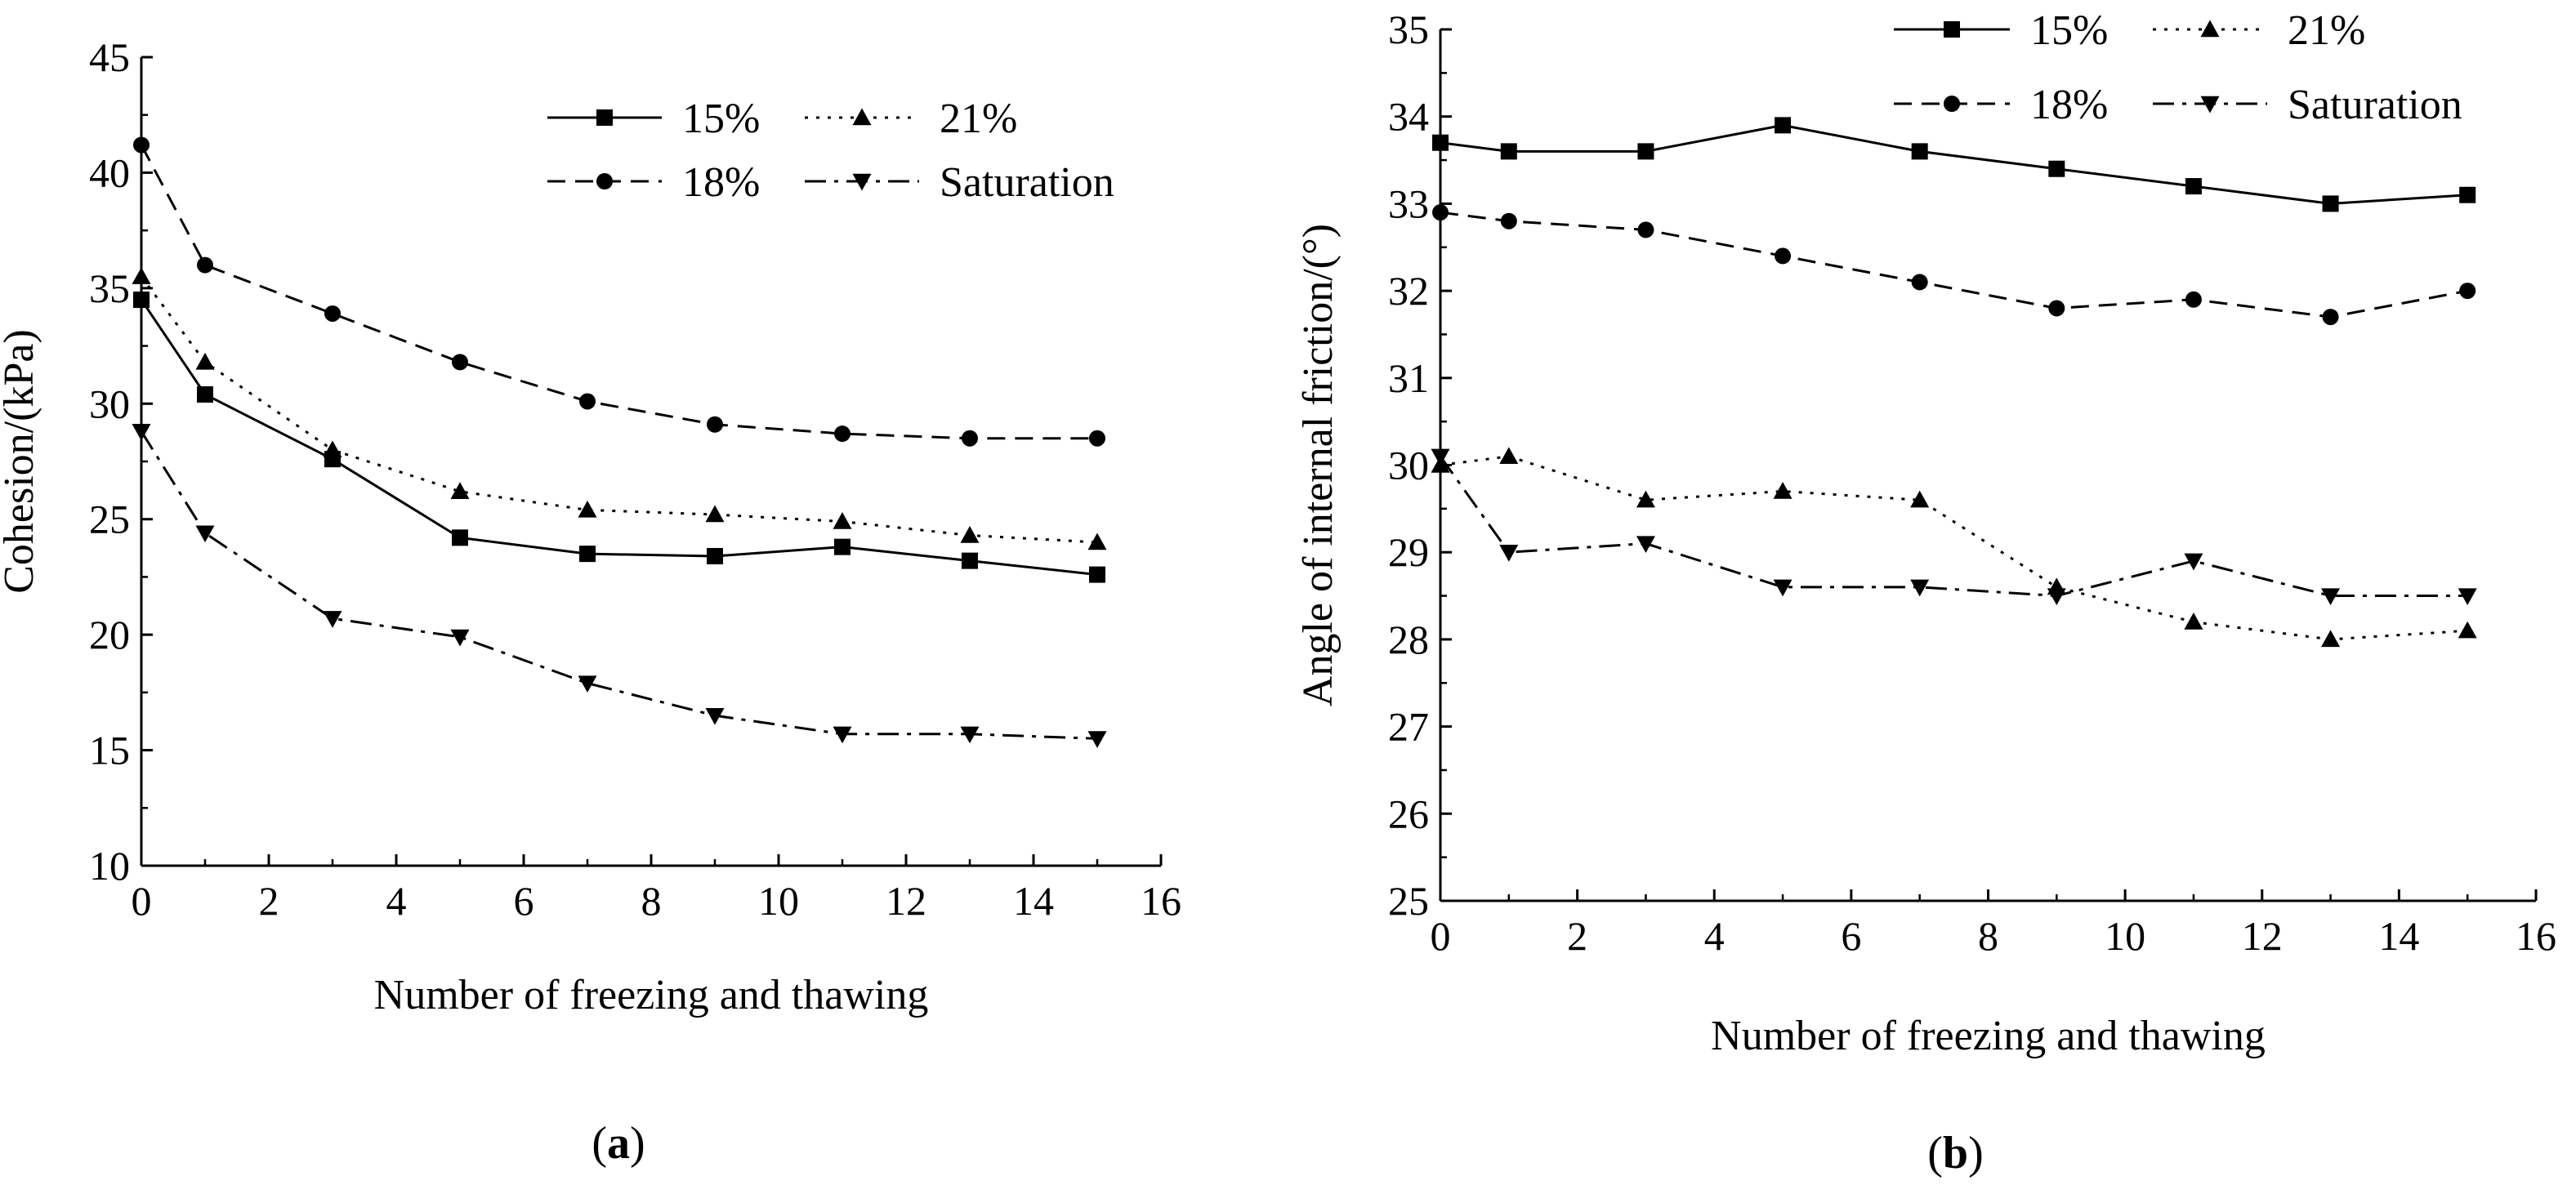 The width and height of the screenshot is (2576, 1203). What do you see at coordinates (2398, 936) in the screenshot?
I see `chart-b-x-tick-label: 14` at bounding box center [2398, 936].